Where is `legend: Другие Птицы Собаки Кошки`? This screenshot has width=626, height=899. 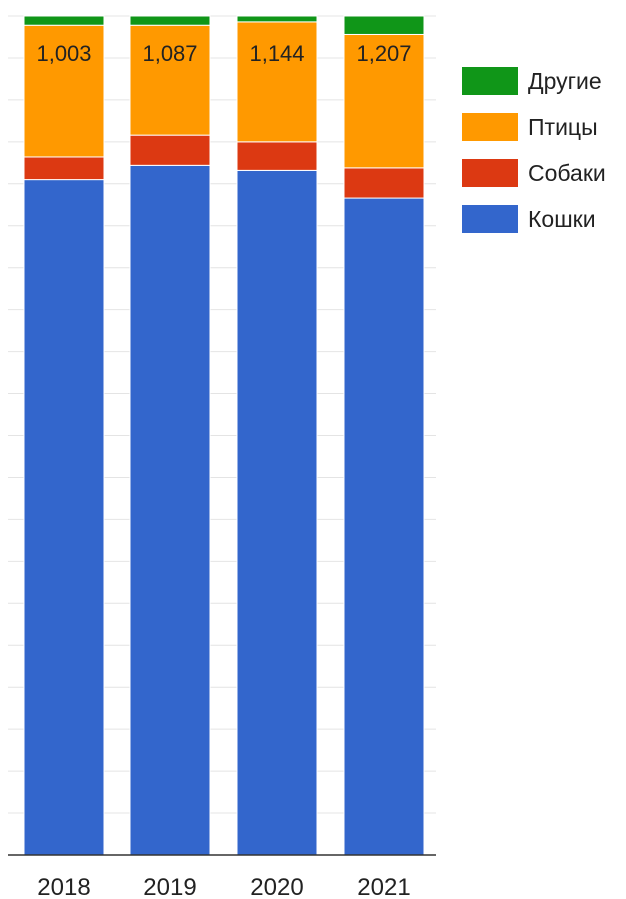
legend: Другие Птицы Собаки Кошки is located at coordinates (534, 150).